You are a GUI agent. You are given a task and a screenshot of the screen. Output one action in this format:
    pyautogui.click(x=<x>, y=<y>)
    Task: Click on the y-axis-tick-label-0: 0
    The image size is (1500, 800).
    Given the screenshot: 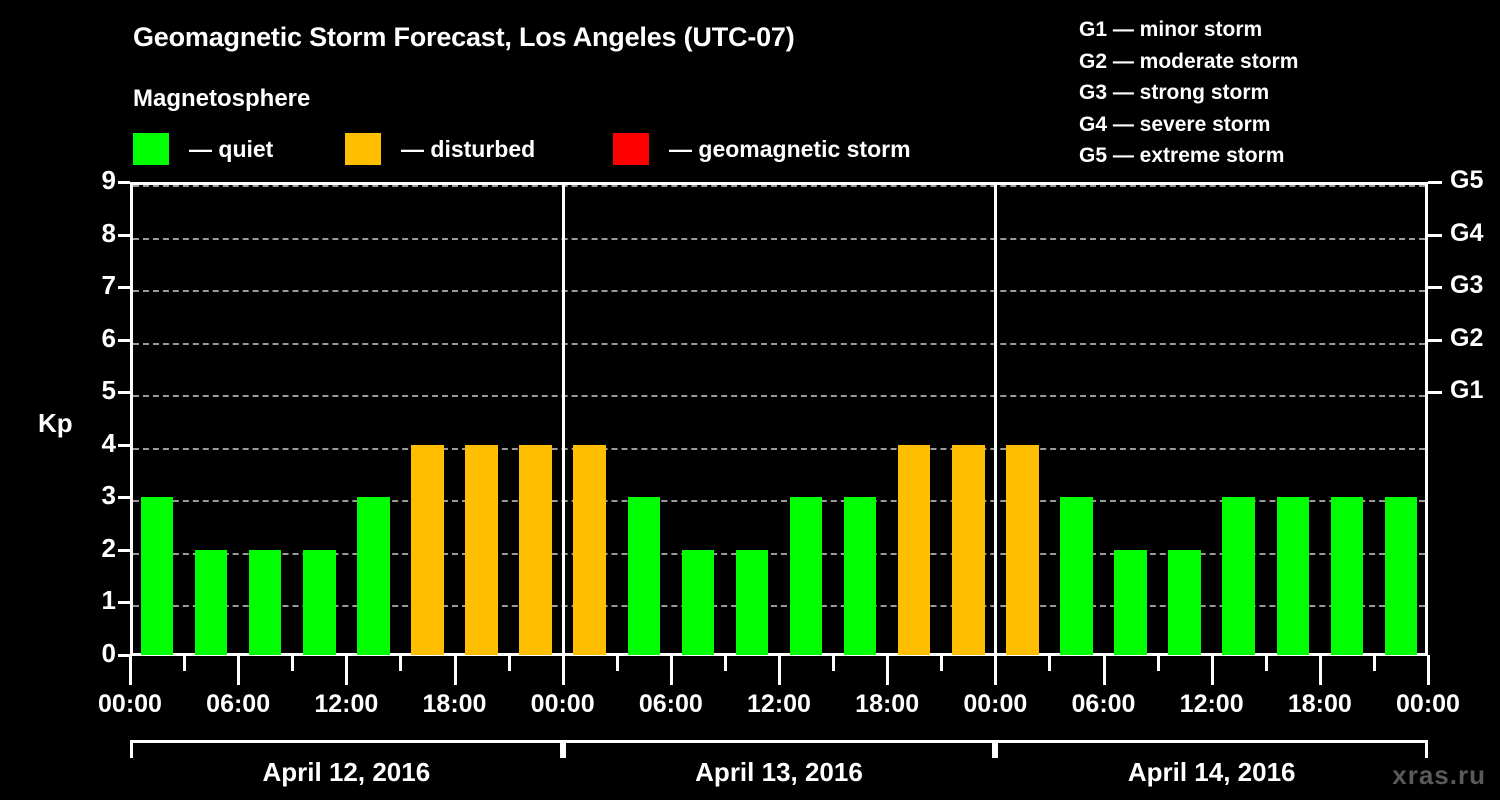 What is the action you would take?
    pyautogui.click(x=108, y=653)
    